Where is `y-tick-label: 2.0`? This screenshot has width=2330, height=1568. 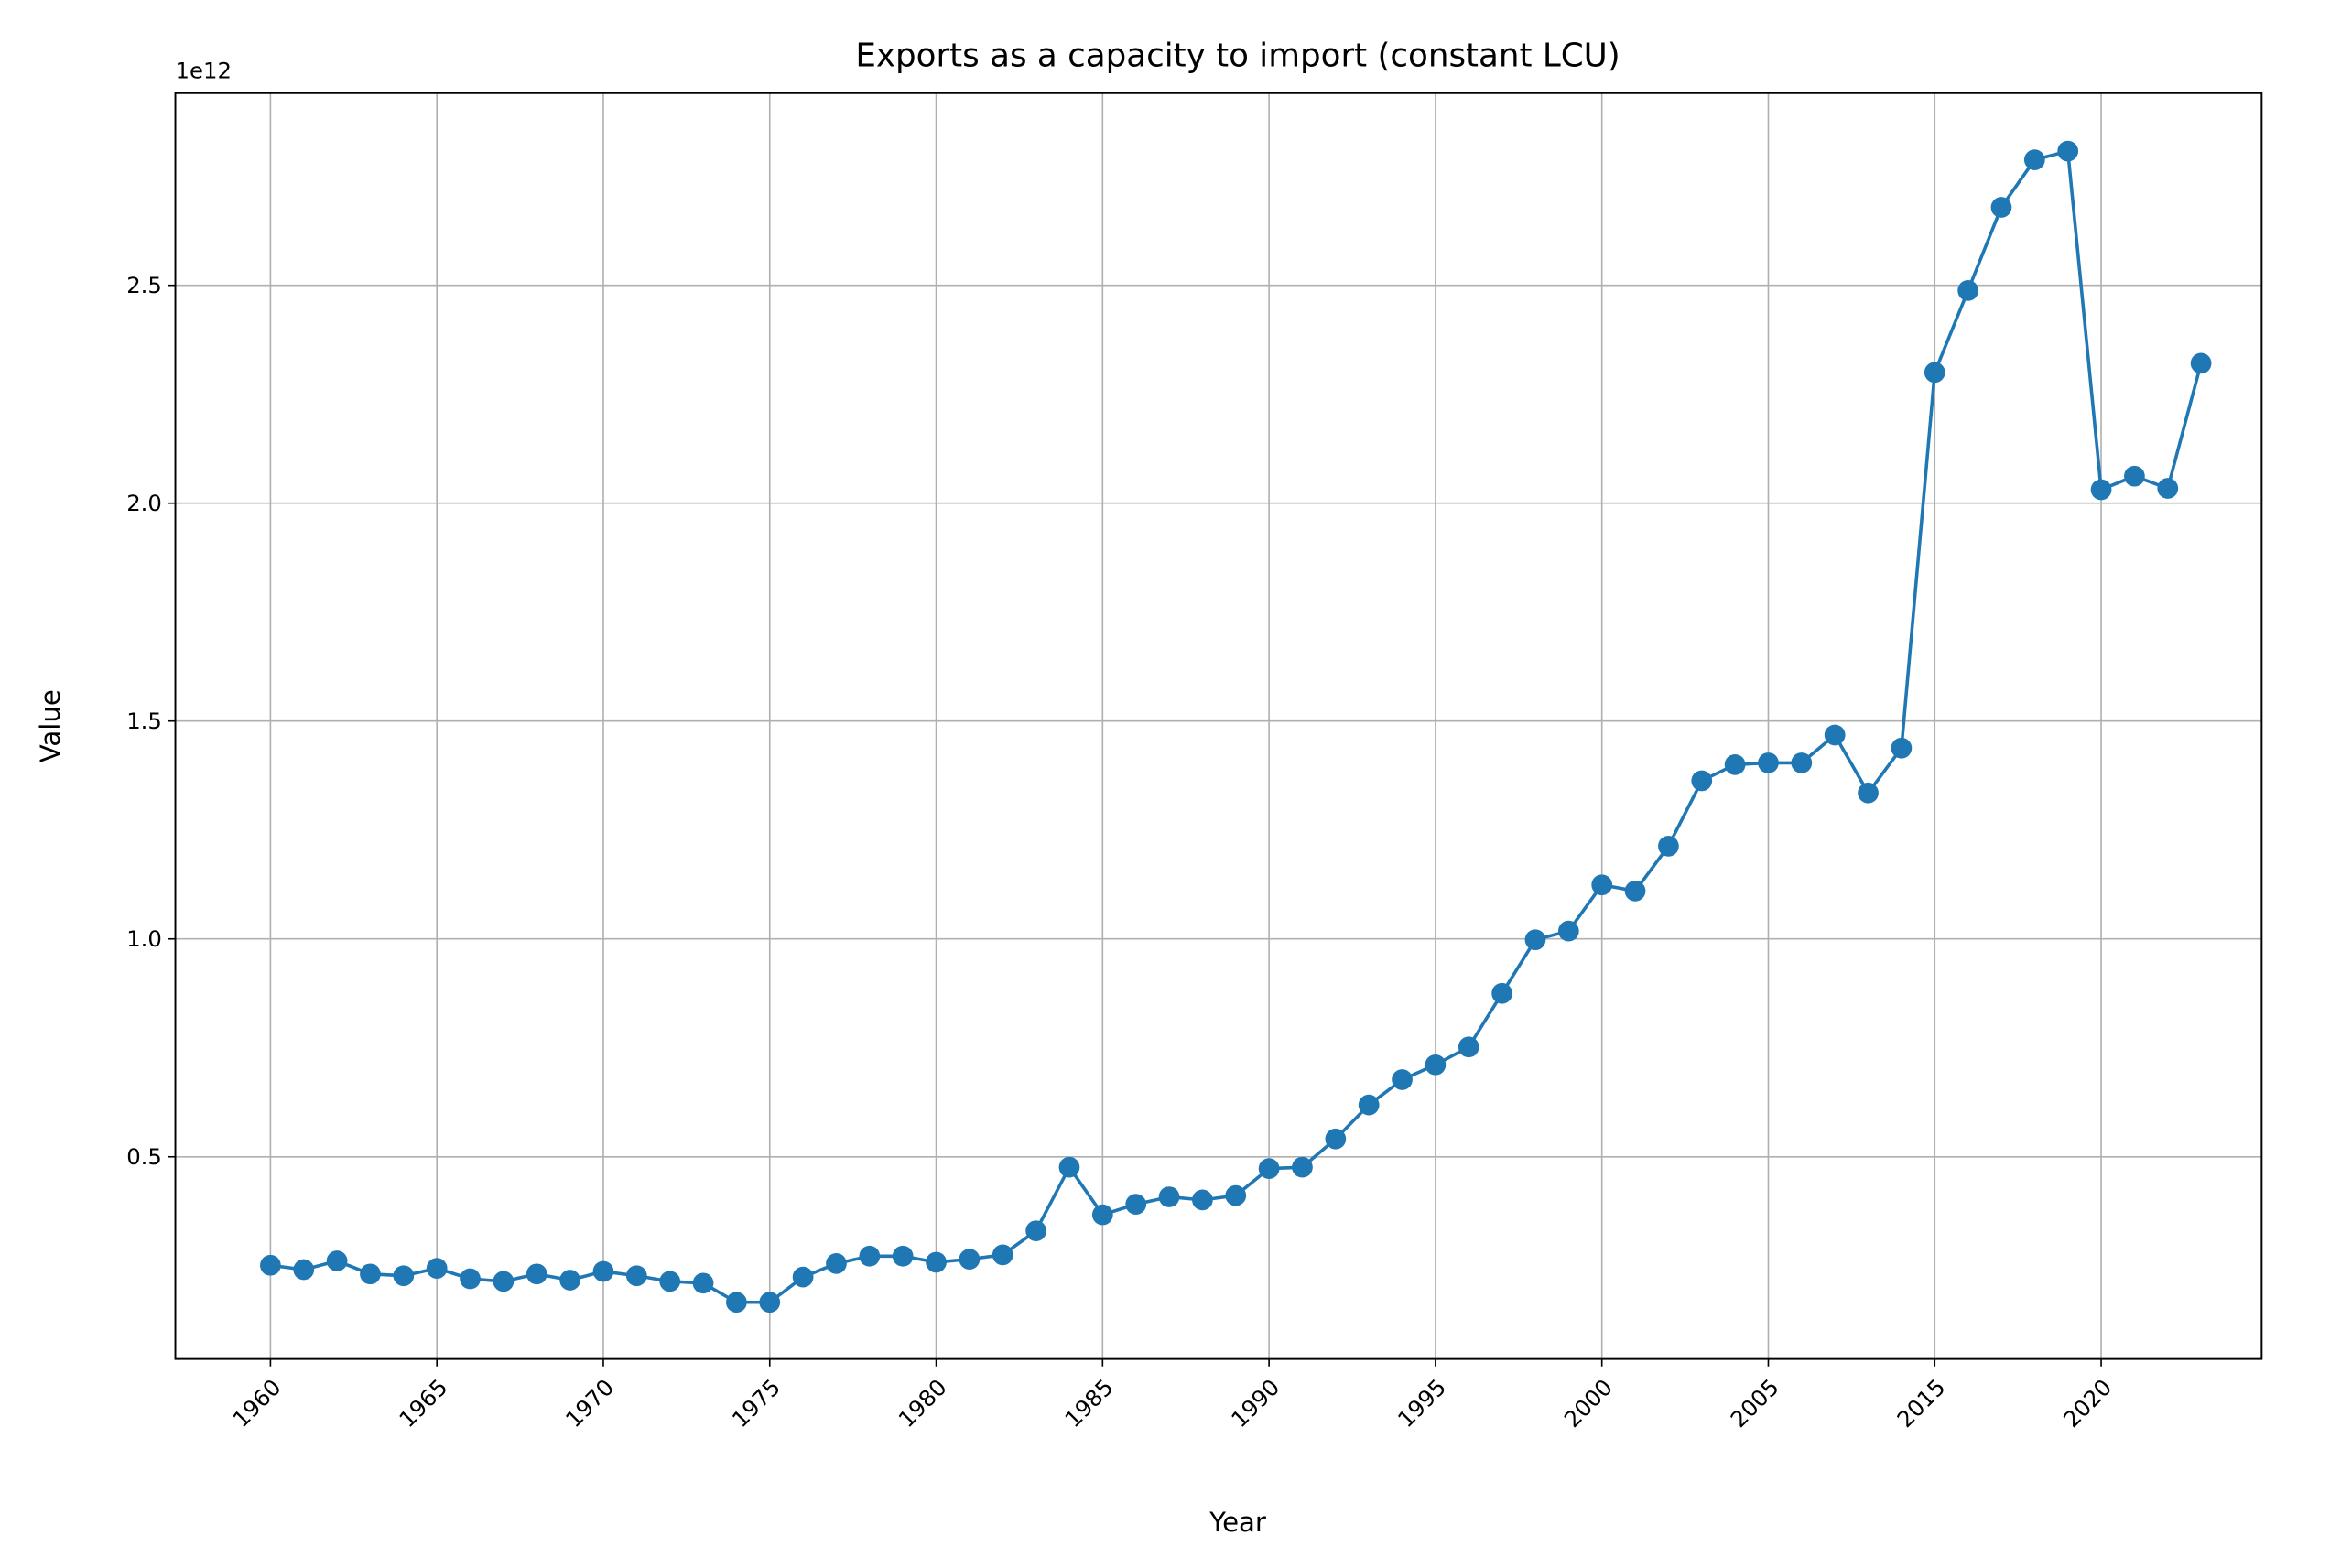
y-tick-label: 2.0 is located at coordinates (144, 503).